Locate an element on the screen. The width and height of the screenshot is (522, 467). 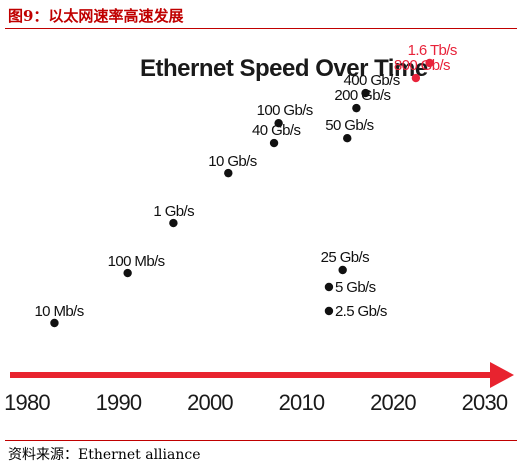
x-tick-label: 2020 is located at coordinates (393, 402).